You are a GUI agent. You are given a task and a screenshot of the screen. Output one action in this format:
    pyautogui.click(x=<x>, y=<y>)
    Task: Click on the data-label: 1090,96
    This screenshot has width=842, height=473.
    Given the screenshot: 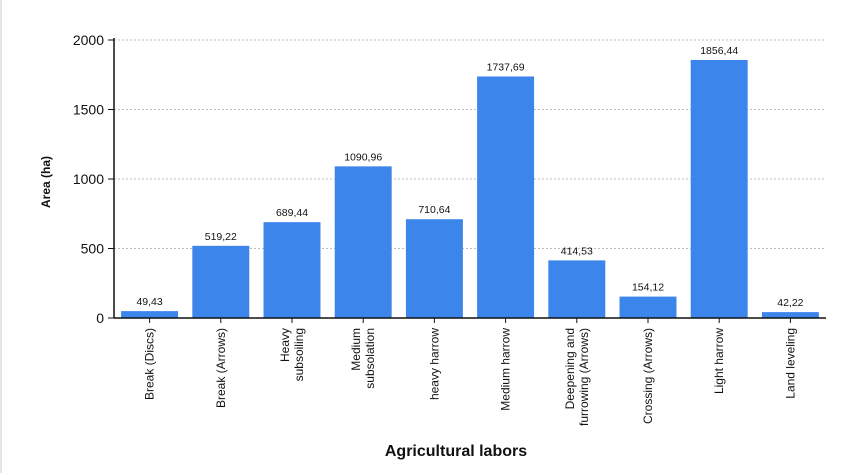 What is the action you would take?
    pyautogui.click(x=363, y=157)
    